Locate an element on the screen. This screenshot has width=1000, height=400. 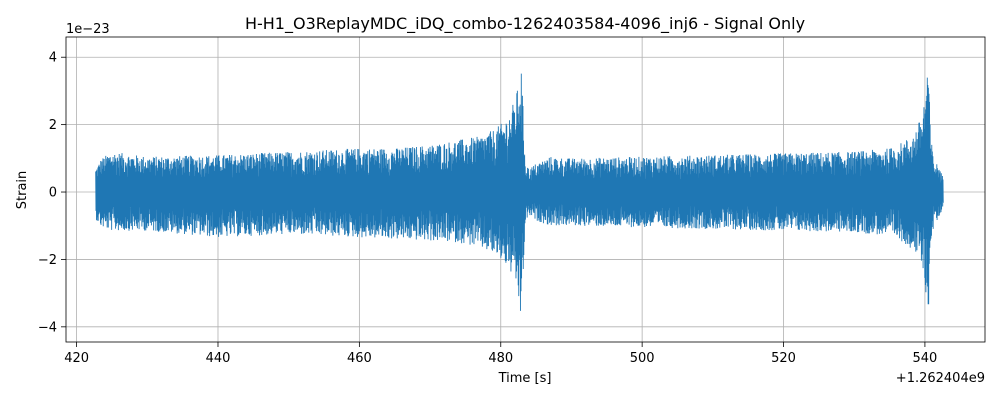
x-tick-label: 460 is located at coordinates (359, 358).